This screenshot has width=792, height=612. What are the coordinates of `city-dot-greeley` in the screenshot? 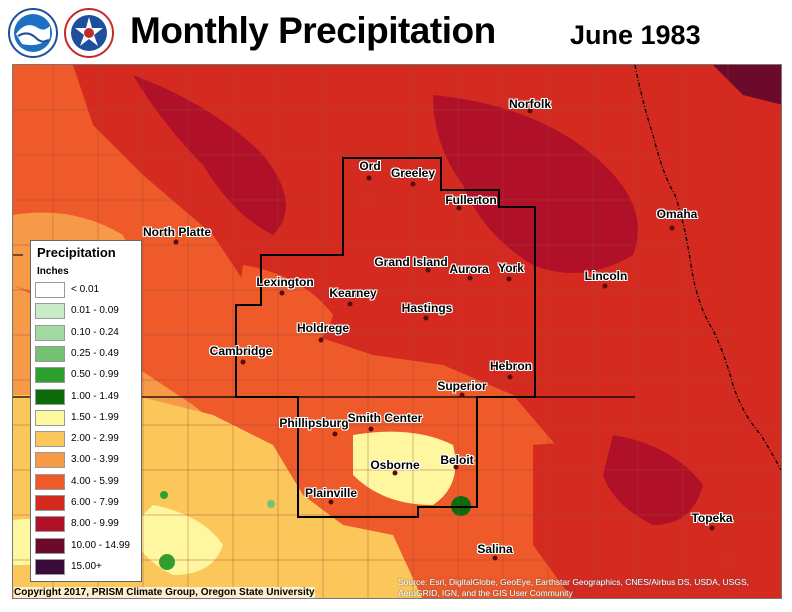 It's located at (413, 184).